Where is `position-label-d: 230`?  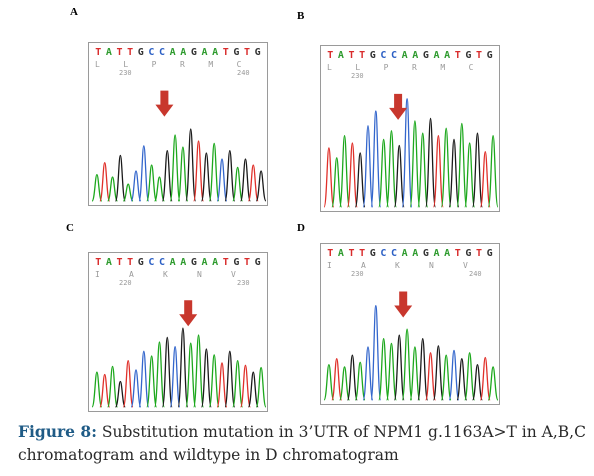 position-label-d: 230 is located at coordinates (357, 274).